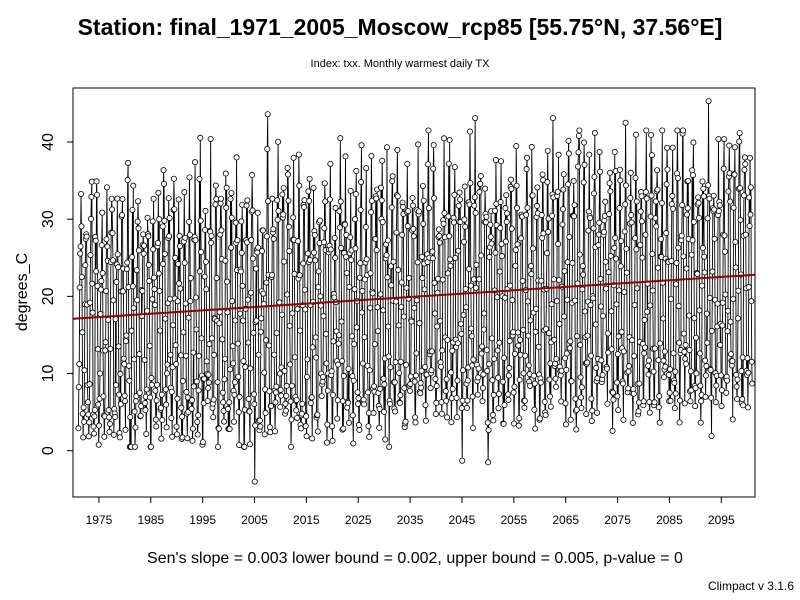 This screenshot has height=600, width=800. Describe the element at coordinates (48, 142) in the screenshot. I see `y-tick-label: 40` at that location.